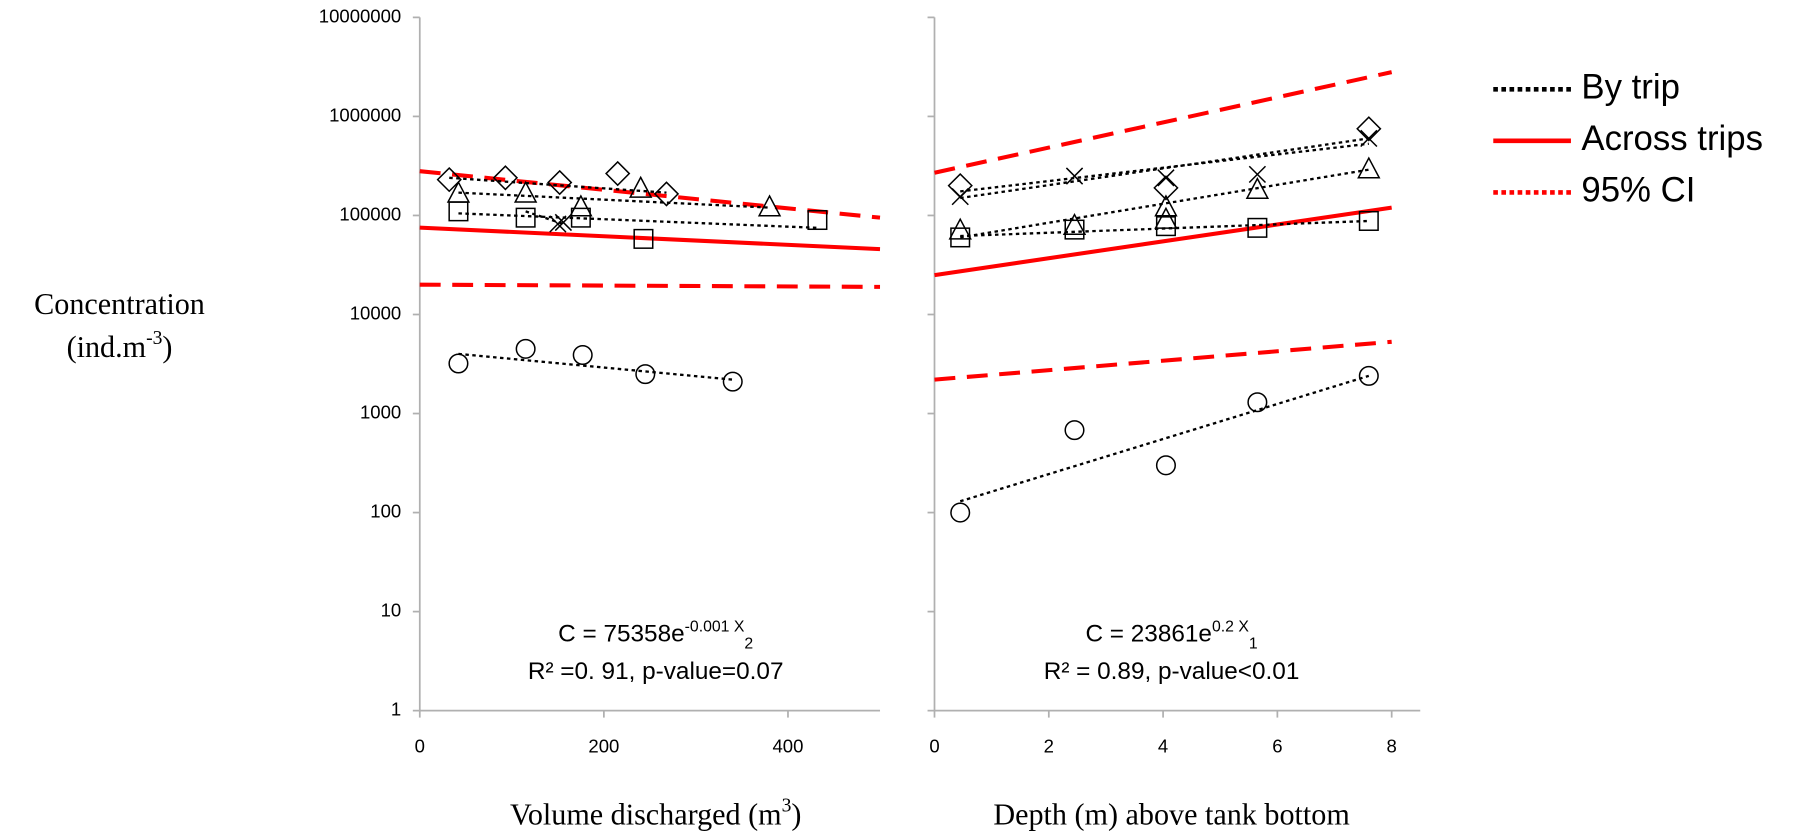 This screenshot has width=1818, height=837. Describe the element at coordinates (380, 411) in the screenshot. I see `y-tick-label: 1000` at that location.